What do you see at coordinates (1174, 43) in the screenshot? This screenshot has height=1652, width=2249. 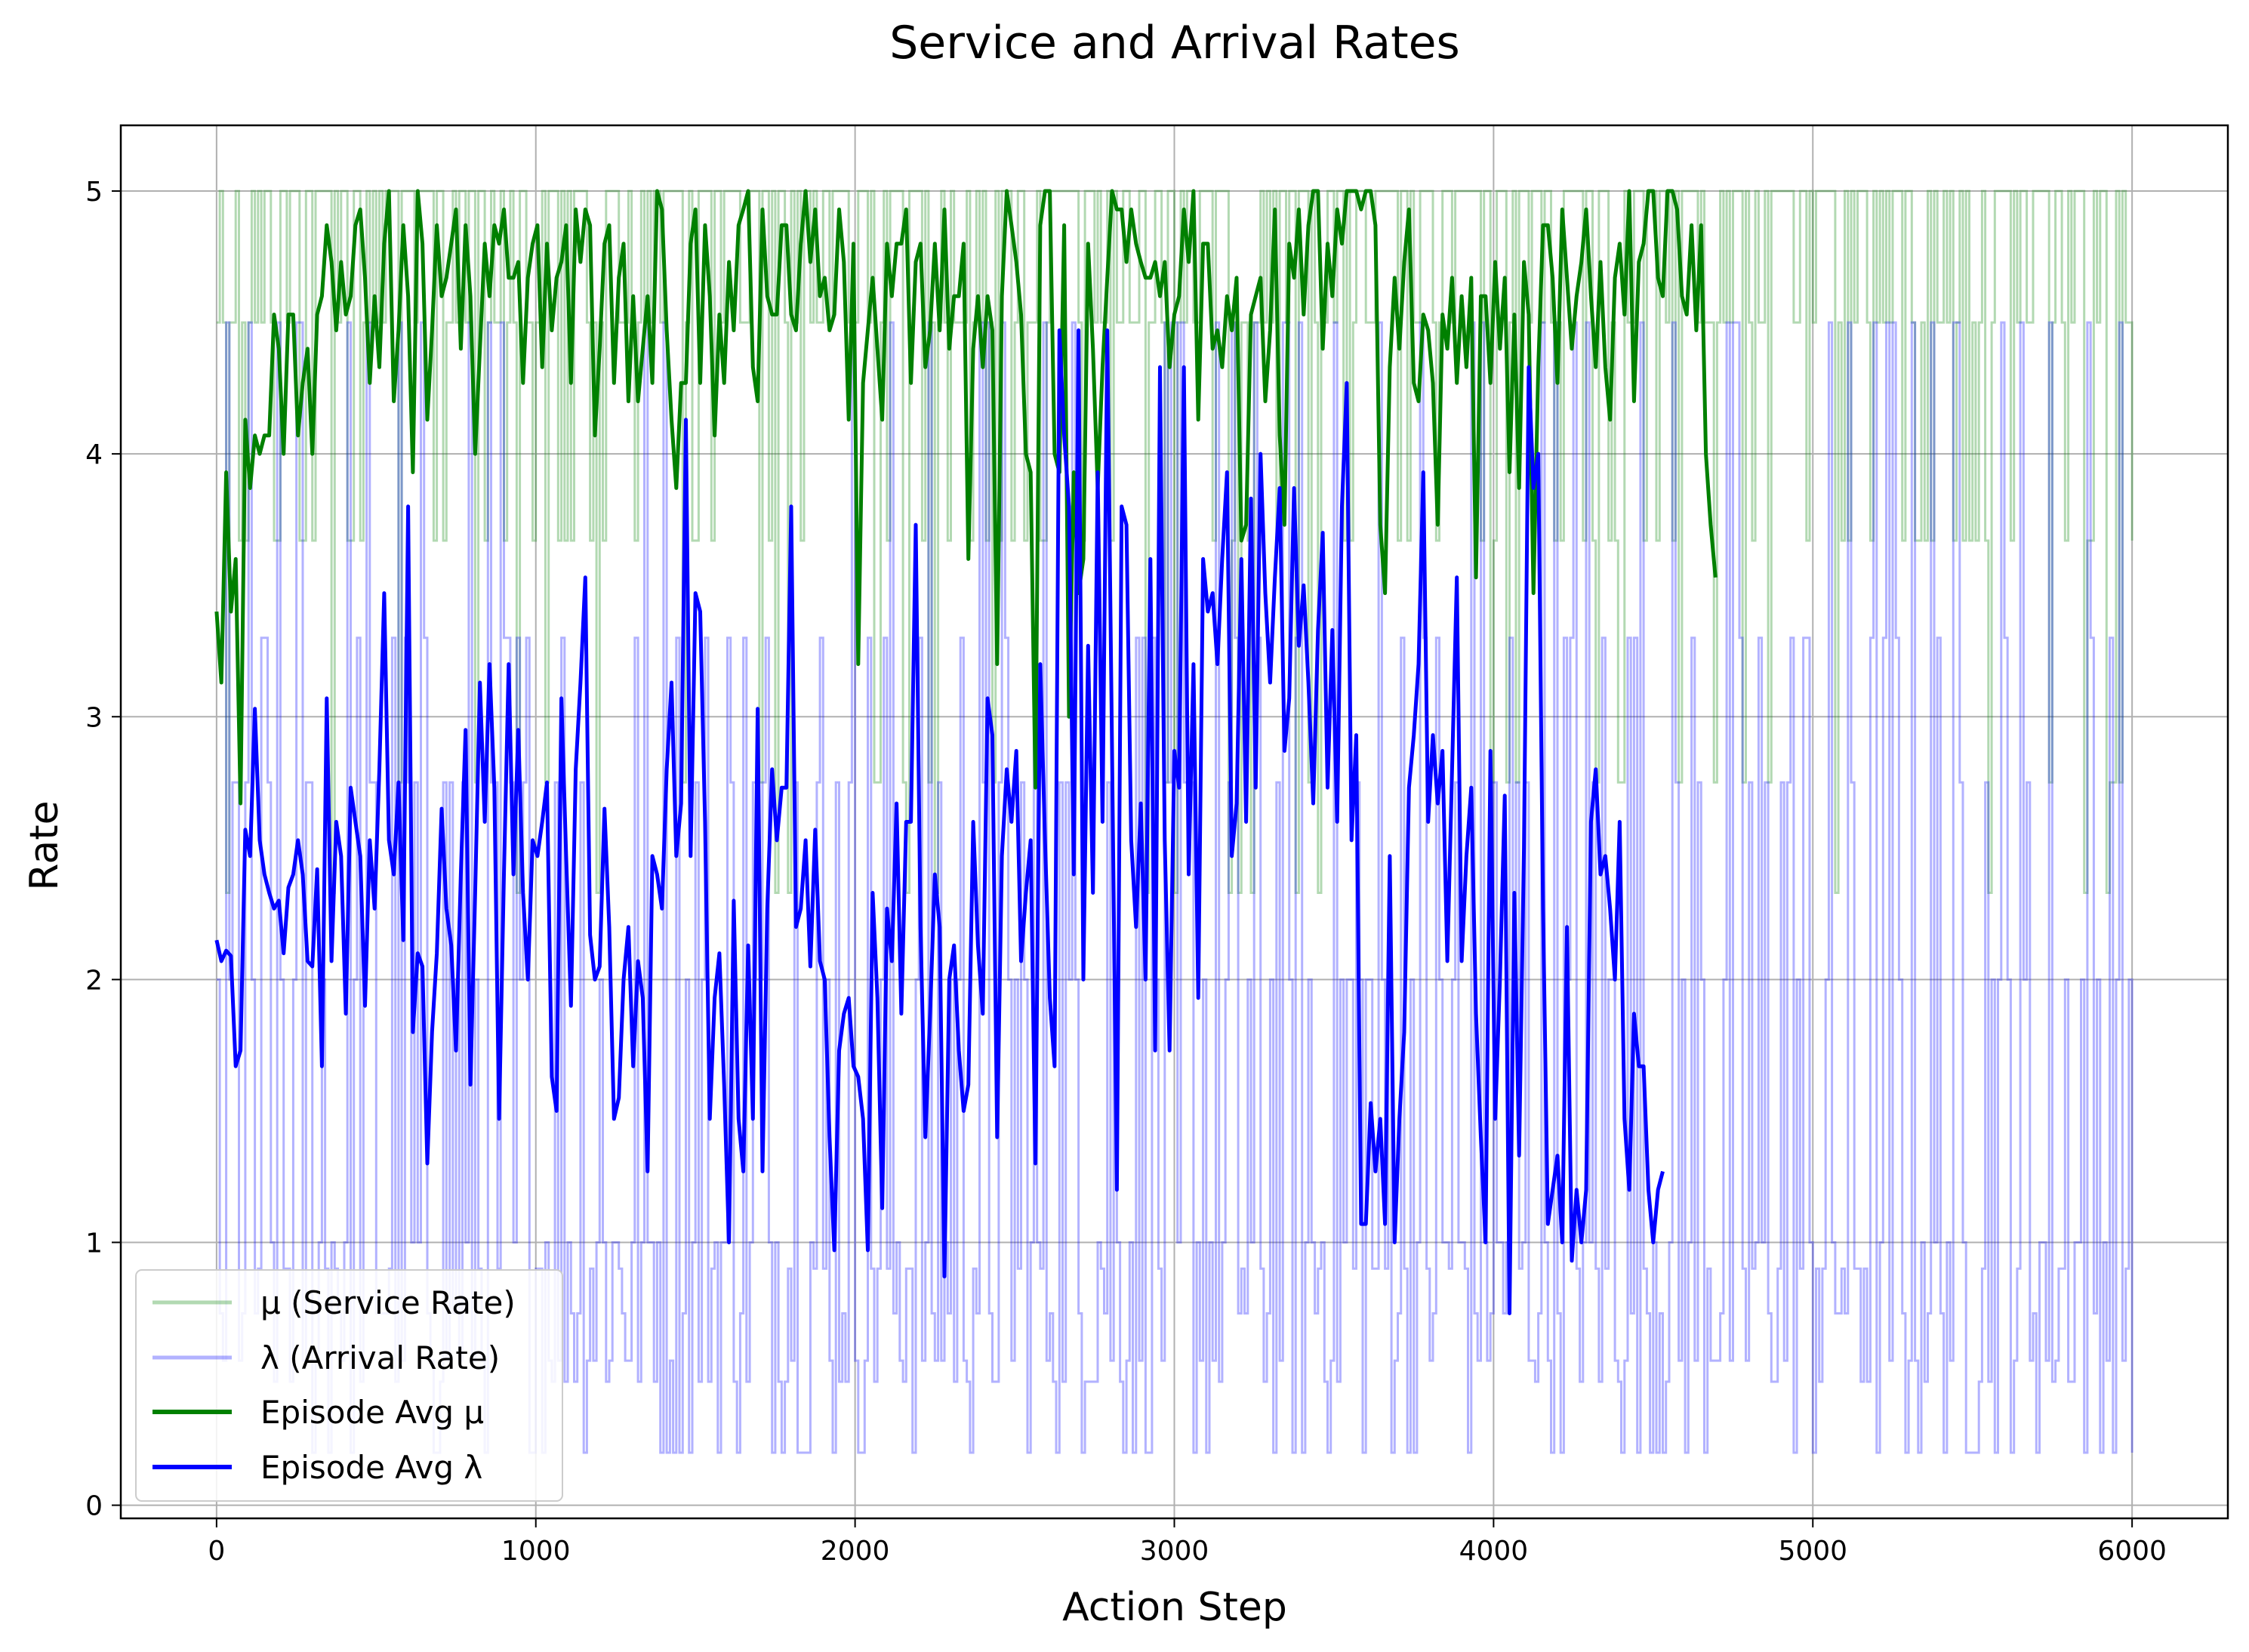 I see `chart-title: Service and Arrival Rates` at bounding box center [1174, 43].